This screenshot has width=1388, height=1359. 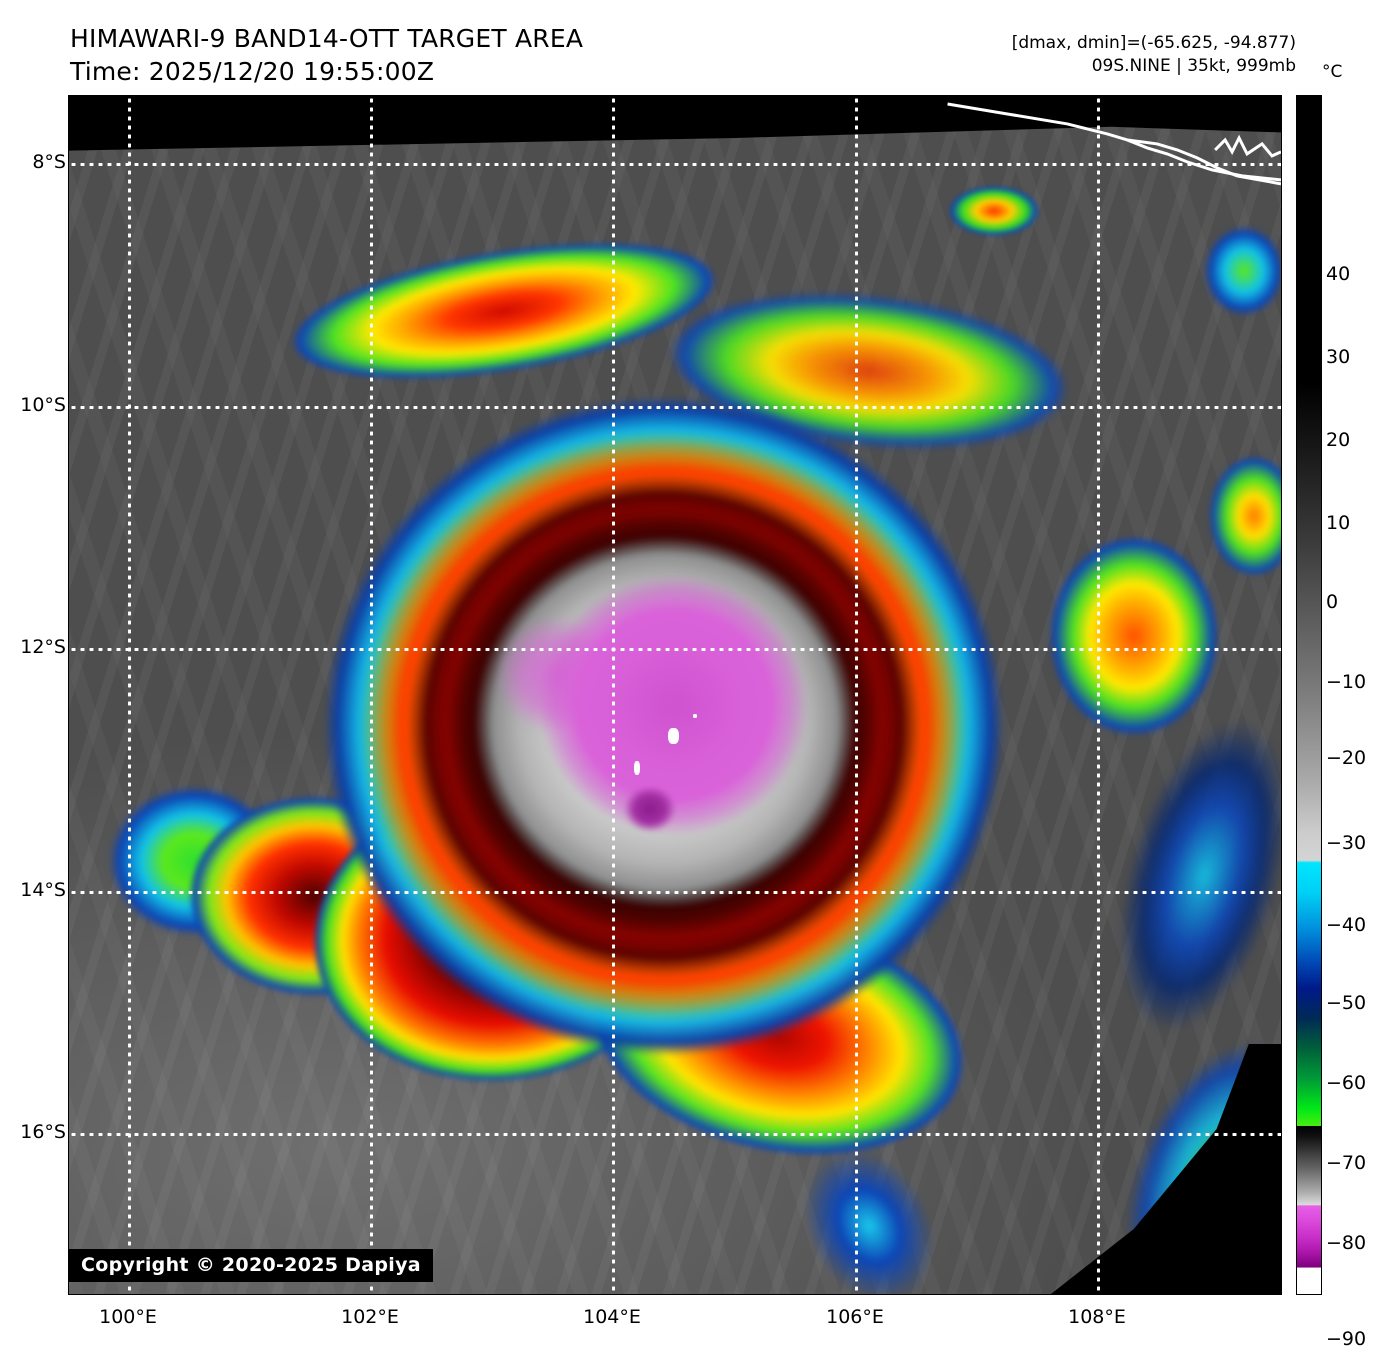 I want to click on cdo-purple-pocket, so click(x=650, y=809).